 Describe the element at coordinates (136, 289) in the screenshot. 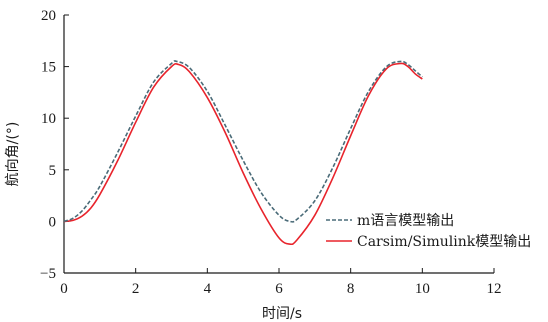

I see `x-tick-label: 2` at that location.